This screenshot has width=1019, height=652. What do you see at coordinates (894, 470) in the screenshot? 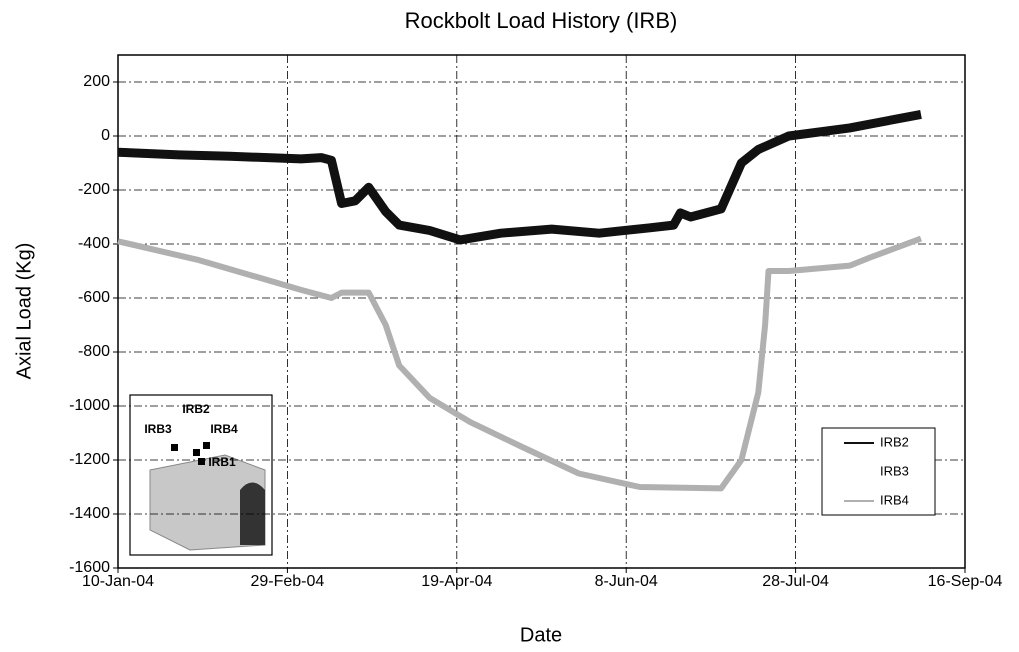
I see `legend-label: IRB3` at bounding box center [894, 470].